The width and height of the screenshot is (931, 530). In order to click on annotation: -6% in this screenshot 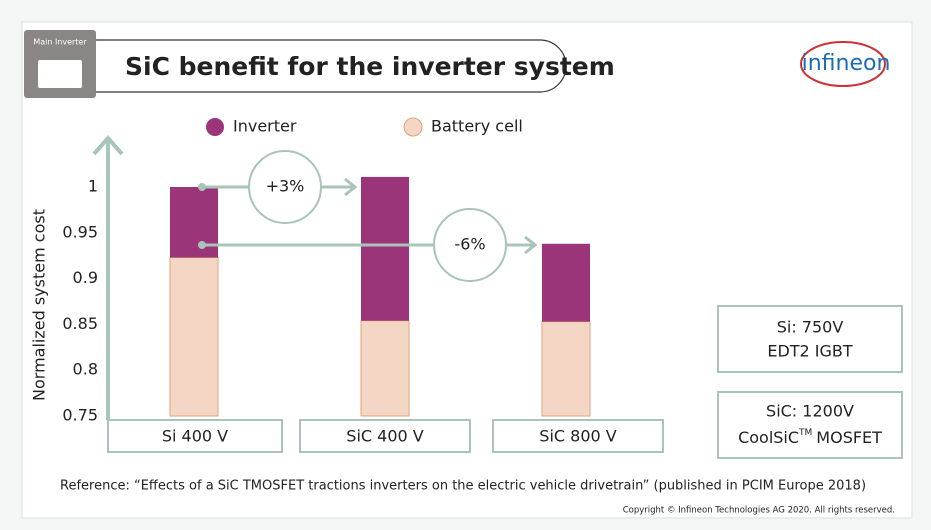, I will do `click(469, 244)`.